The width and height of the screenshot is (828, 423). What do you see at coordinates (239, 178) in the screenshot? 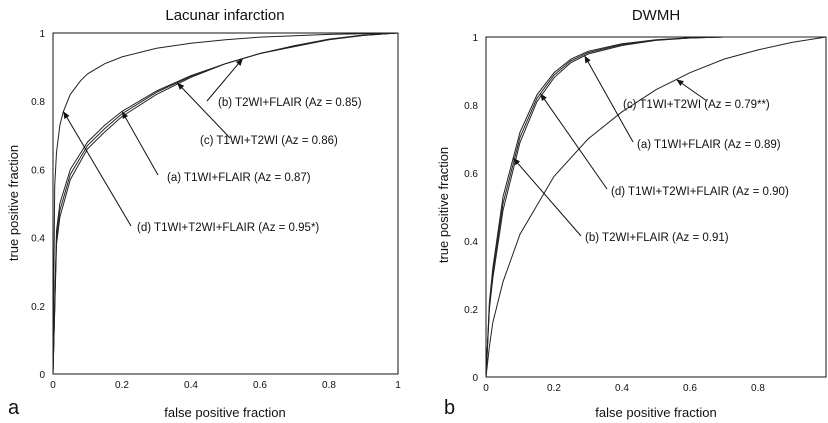
I see `annotation-label: (a) T1WI+FLAIR (Az = 0.87)` at bounding box center [239, 178].